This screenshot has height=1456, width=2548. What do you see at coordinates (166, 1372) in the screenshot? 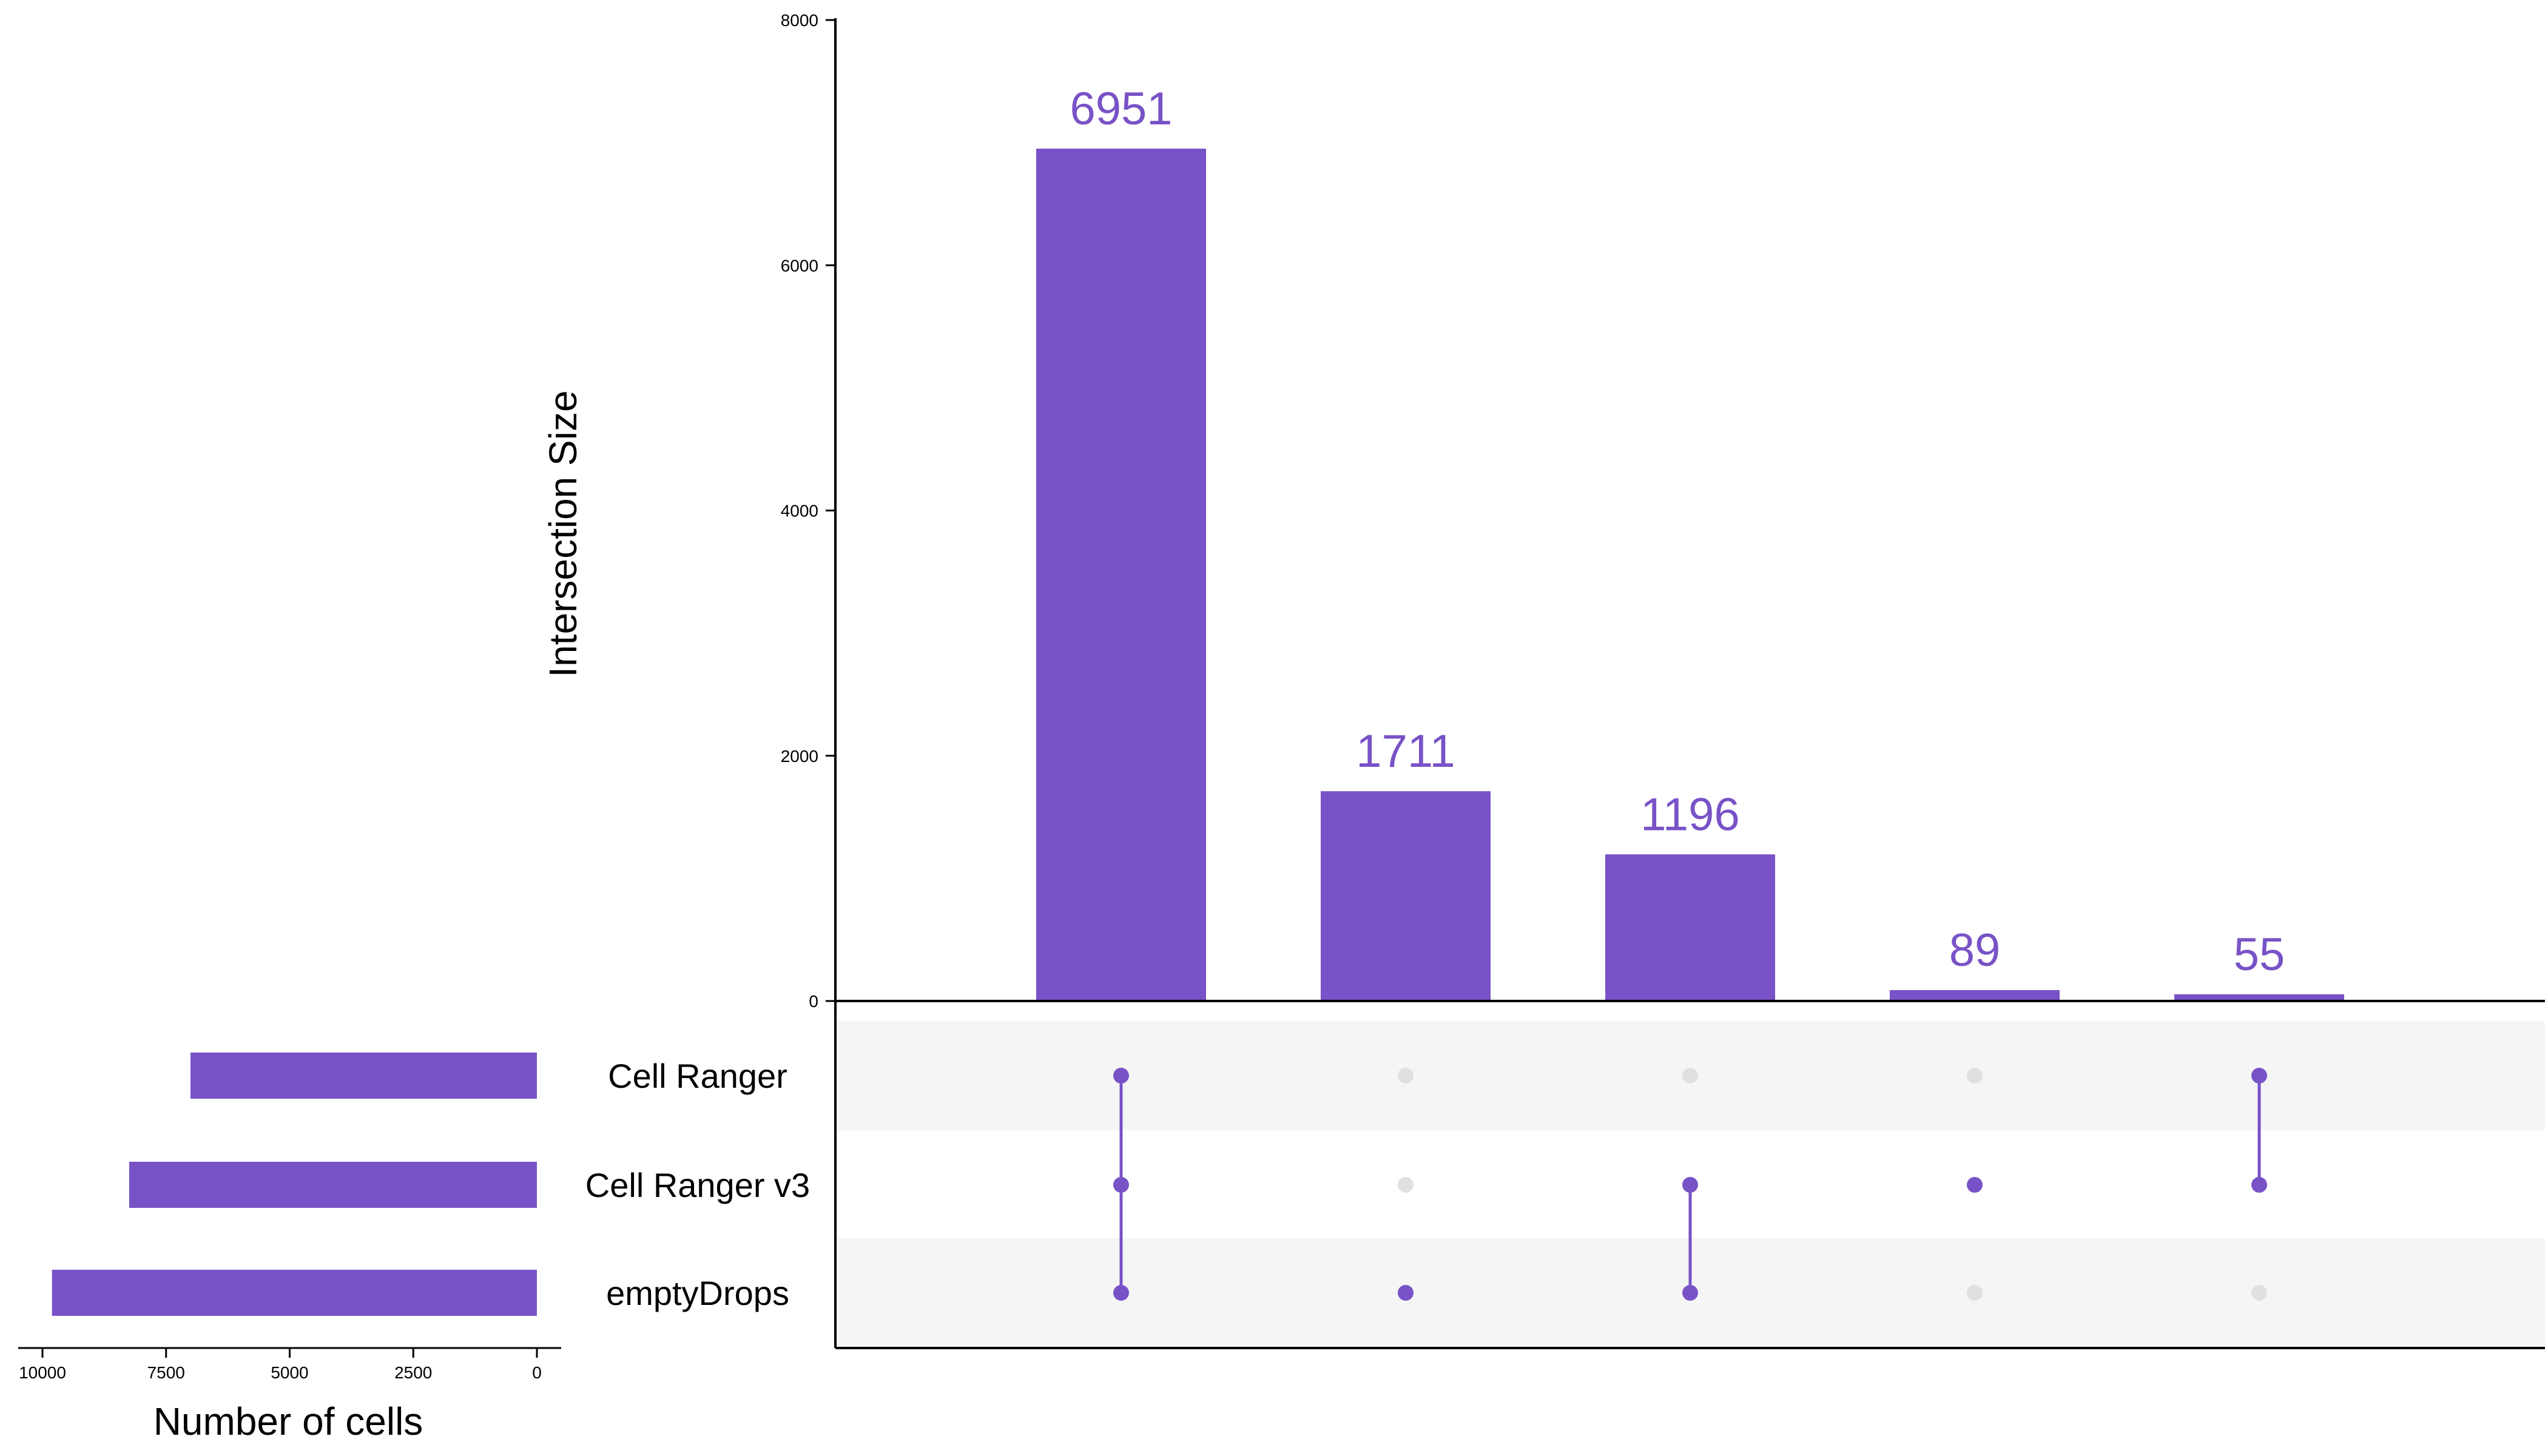
I see `set-size-tick-label: 7500` at bounding box center [166, 1372].